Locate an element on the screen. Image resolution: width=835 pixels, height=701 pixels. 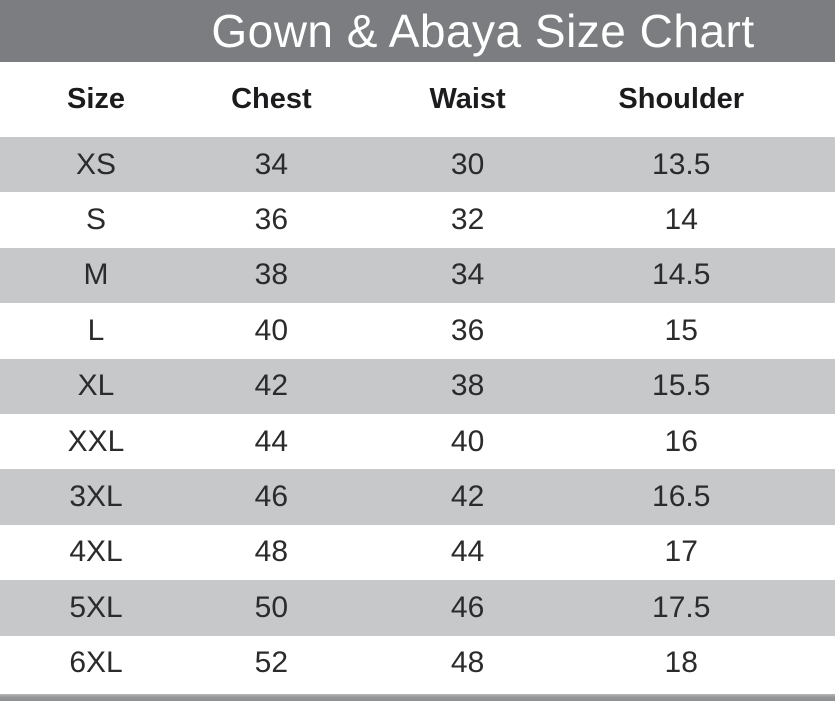
table-row: 4XL 48 44 17 is located at coordinates (417, 552).